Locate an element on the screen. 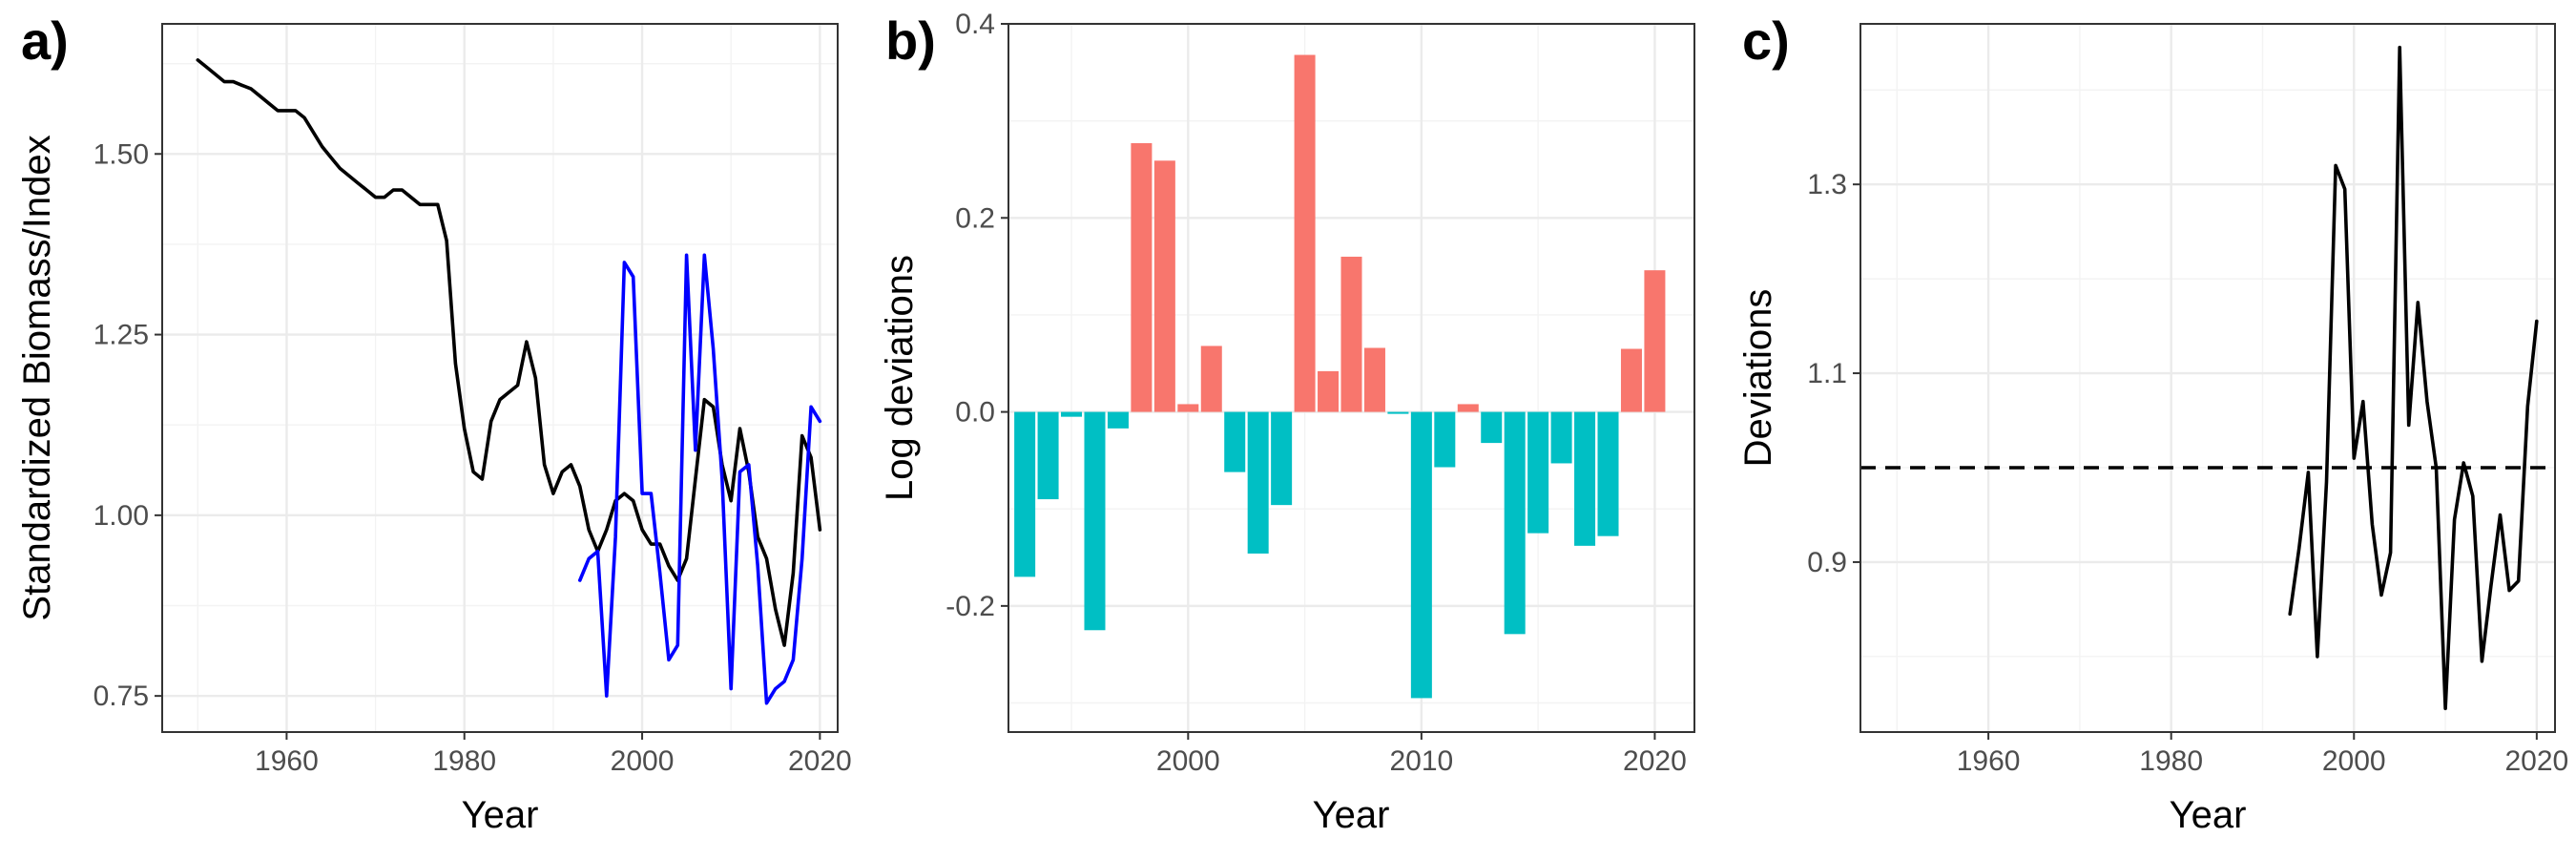  bar-1997 is located at coordinates (1118, 420).